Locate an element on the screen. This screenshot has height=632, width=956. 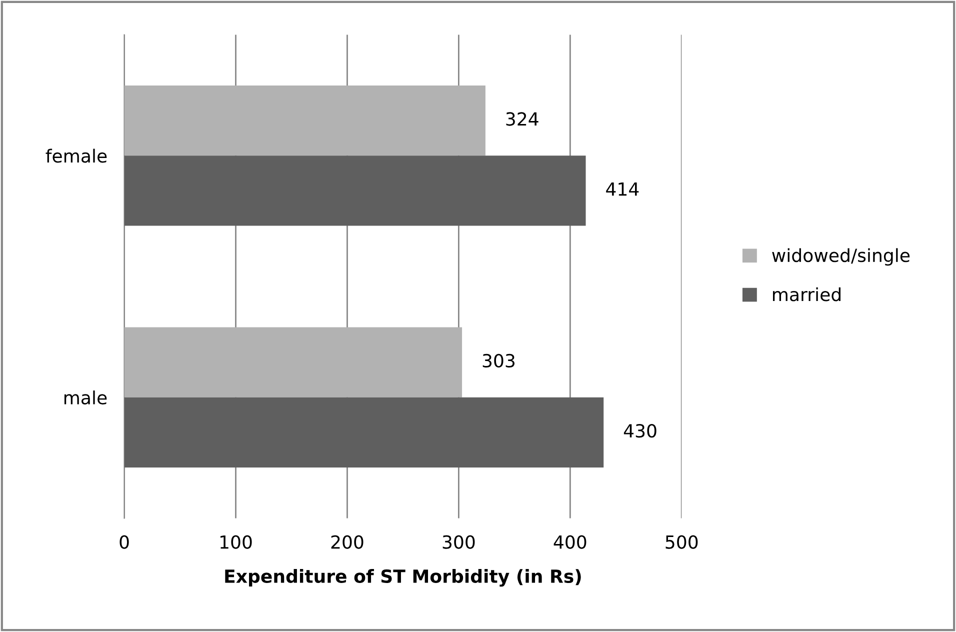
y-tick-label: male is located at coordinates (85, 397).